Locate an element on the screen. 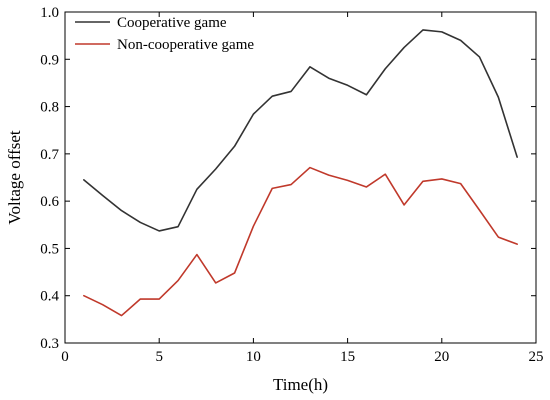  x-tick-label: 20 is located at coordinates (441, 357).